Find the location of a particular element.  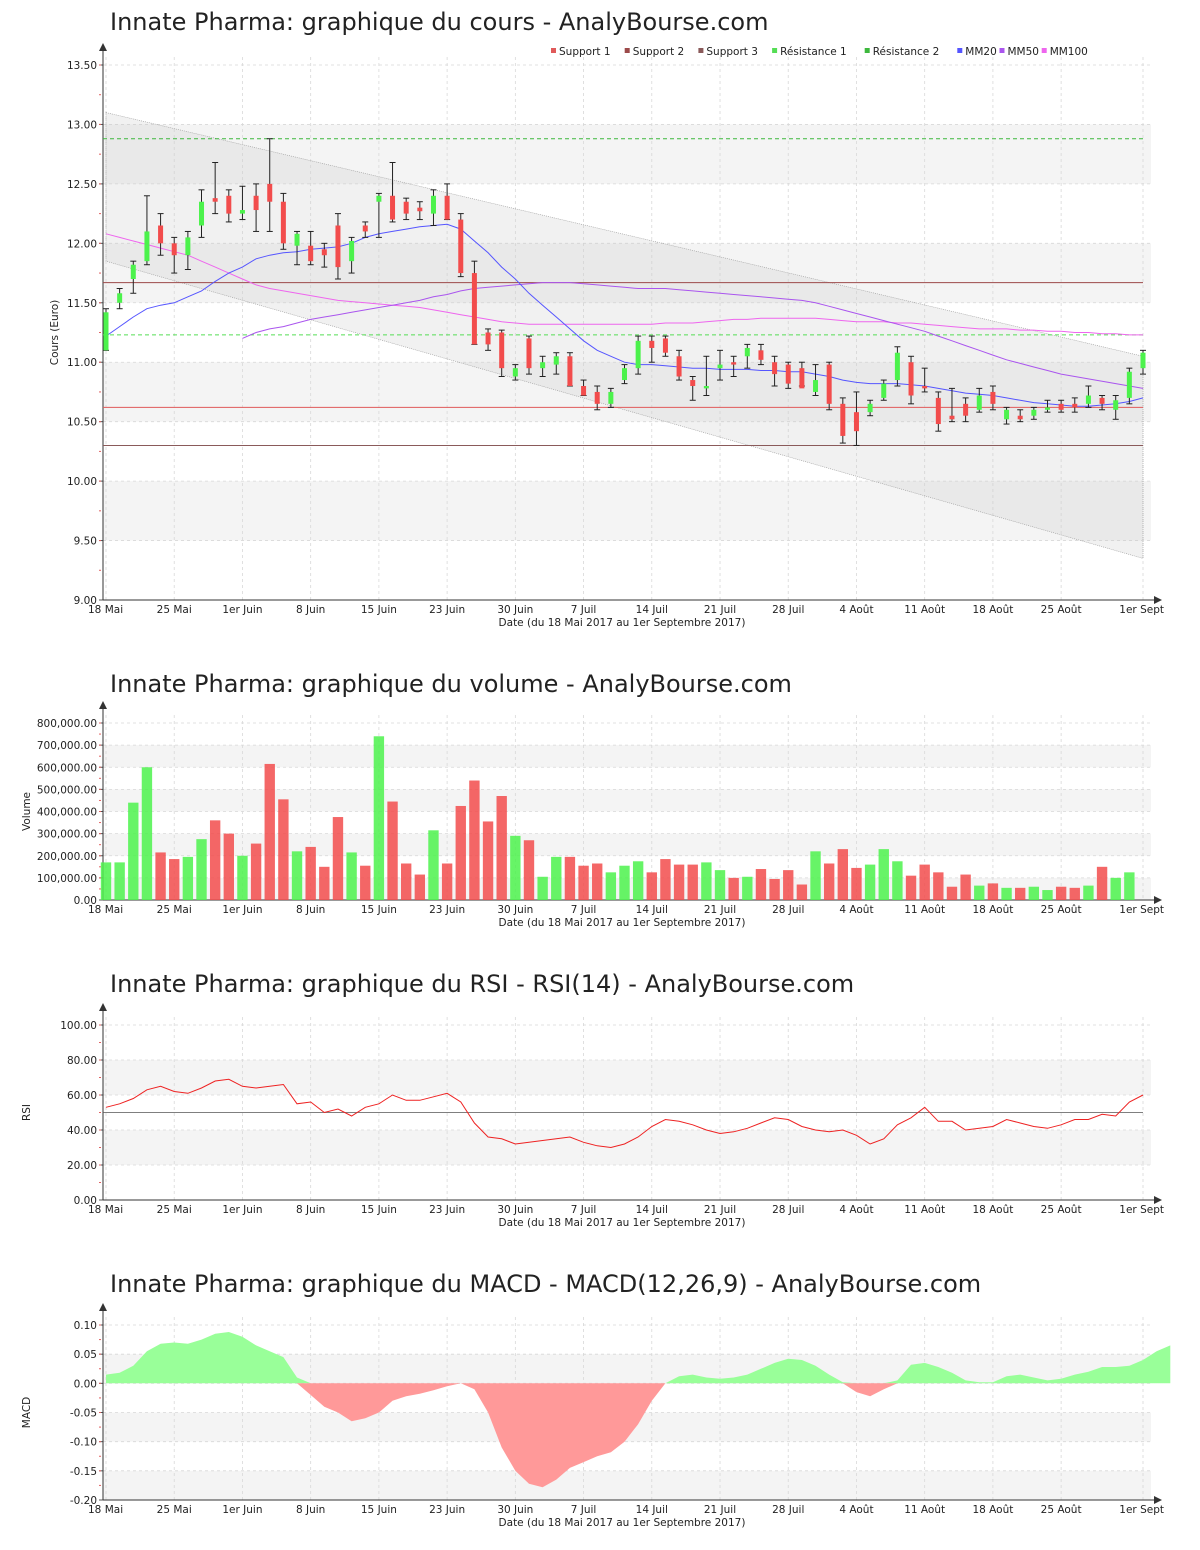

x-tick-label: 1er Juin is located at coordinates (242, 1210).